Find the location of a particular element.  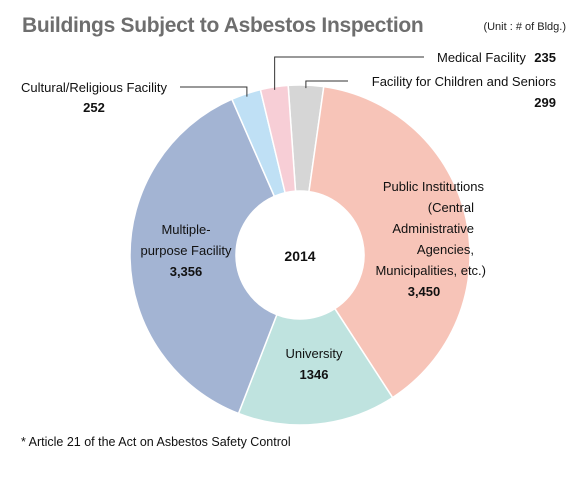

leader-line-medical is located at coordinates (349, 73).